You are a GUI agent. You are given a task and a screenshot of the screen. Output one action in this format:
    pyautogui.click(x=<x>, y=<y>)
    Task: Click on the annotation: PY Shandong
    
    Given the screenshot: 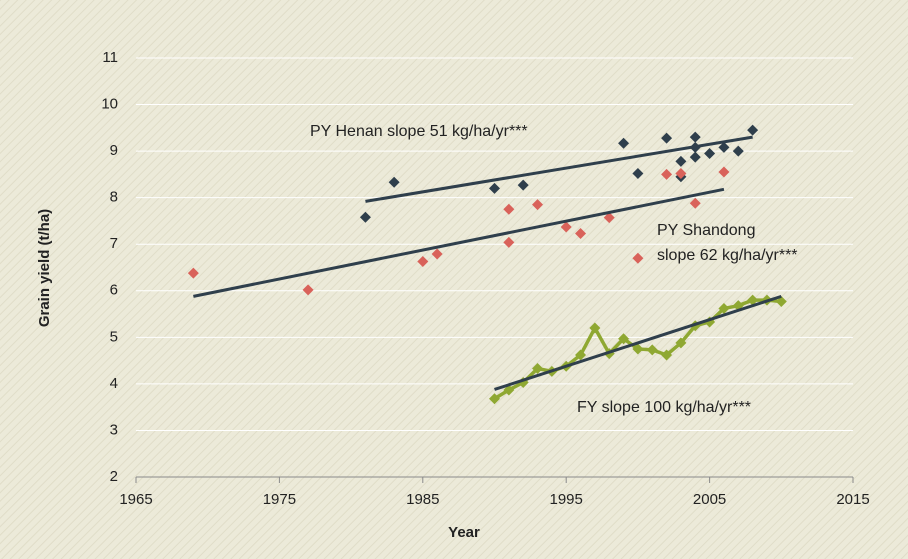 What is the action you would take?
    pyautogui.click(x=706, y=230)
    